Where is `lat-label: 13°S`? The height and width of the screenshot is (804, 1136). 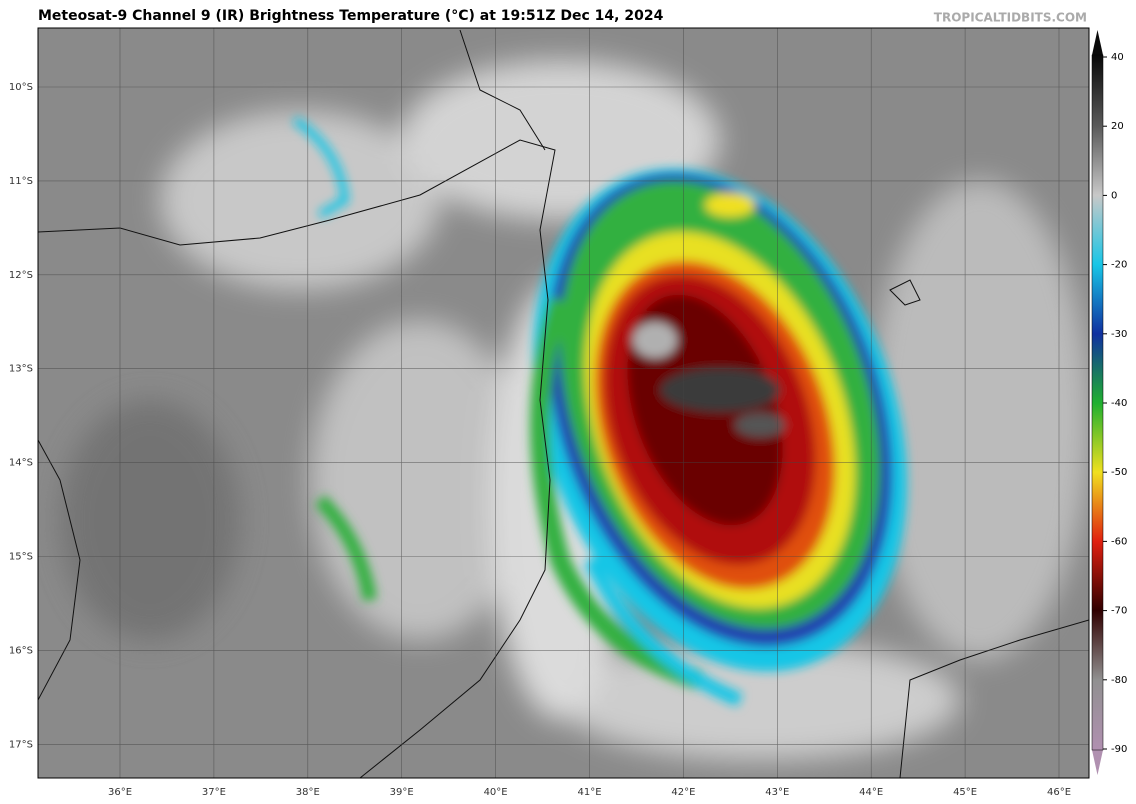 lat-label: 13°S is located at coordinates (21, 369).